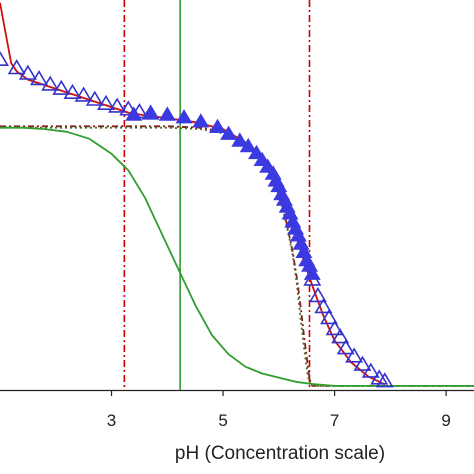 This screenshot has width=474, height=474. Describe the element at coordinates (222, 420) in the screenshot. I see `x-tick-label: 5` at that location.